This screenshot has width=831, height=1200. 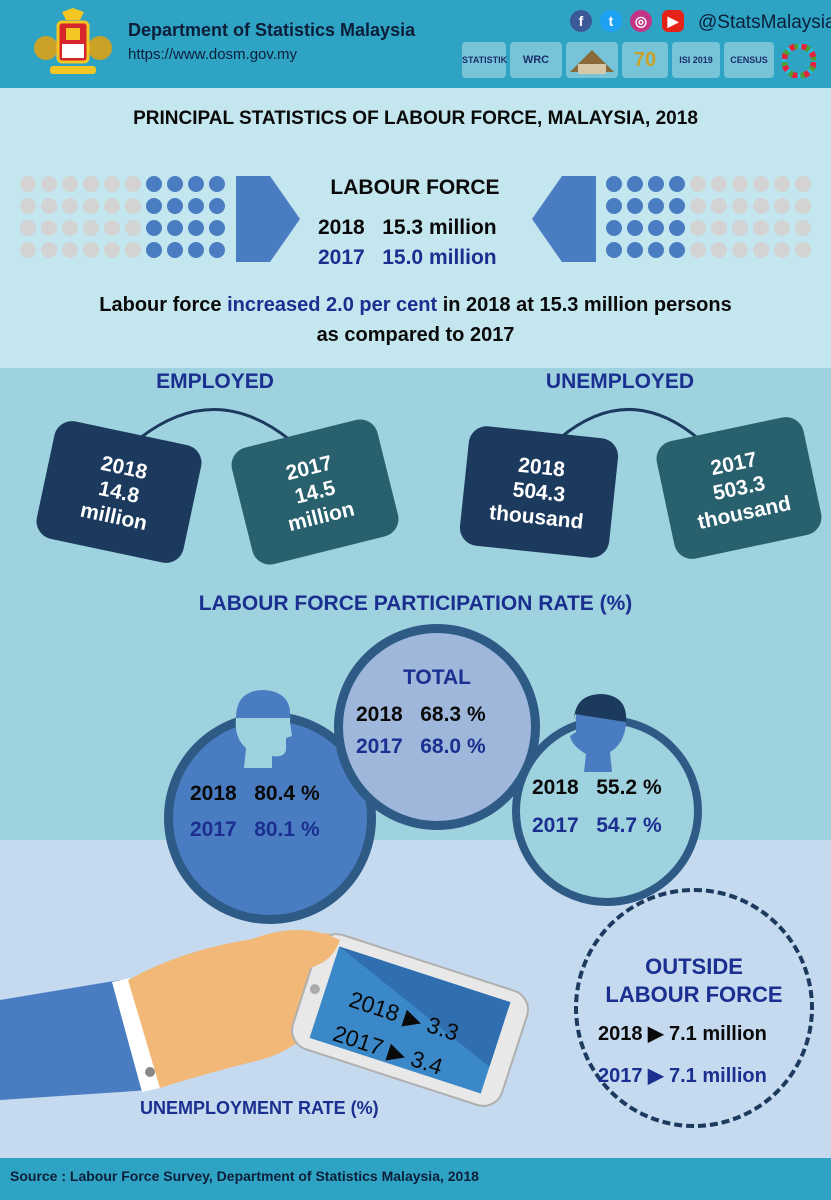 What do you see at coordinates (712, 218) in the screenshot?
I see `people-dots-right` at bounding box center [712, 218].